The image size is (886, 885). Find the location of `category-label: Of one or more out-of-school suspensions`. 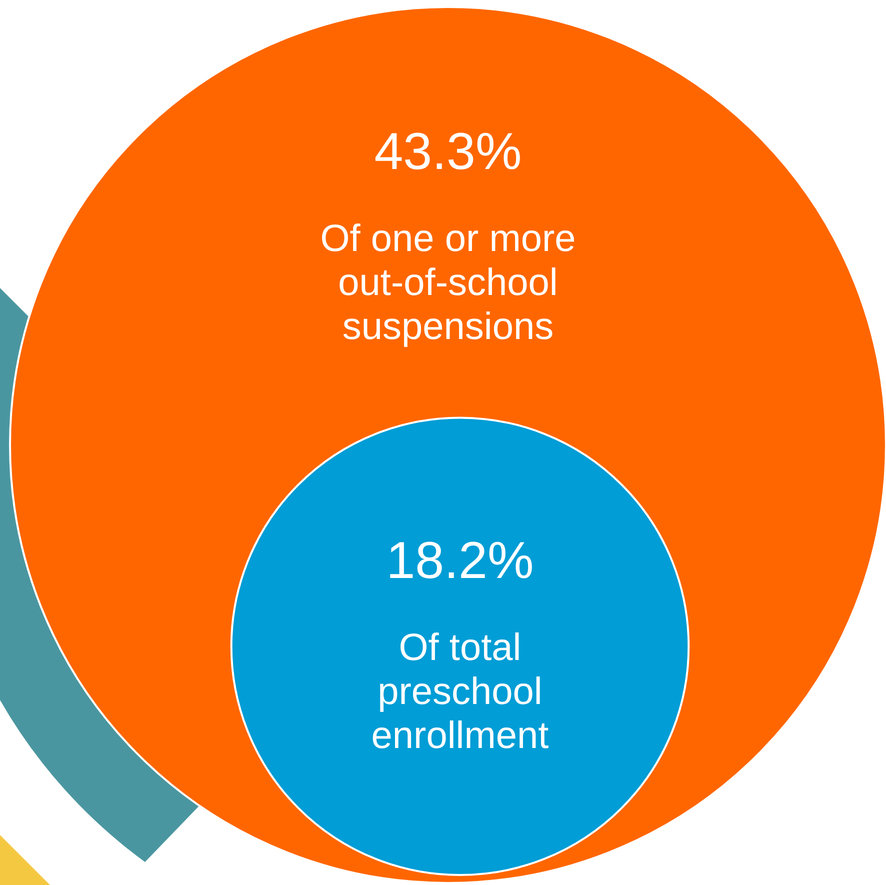

category-label: Of one or more out-of-school suspensions is located at coordinates (448, 283).